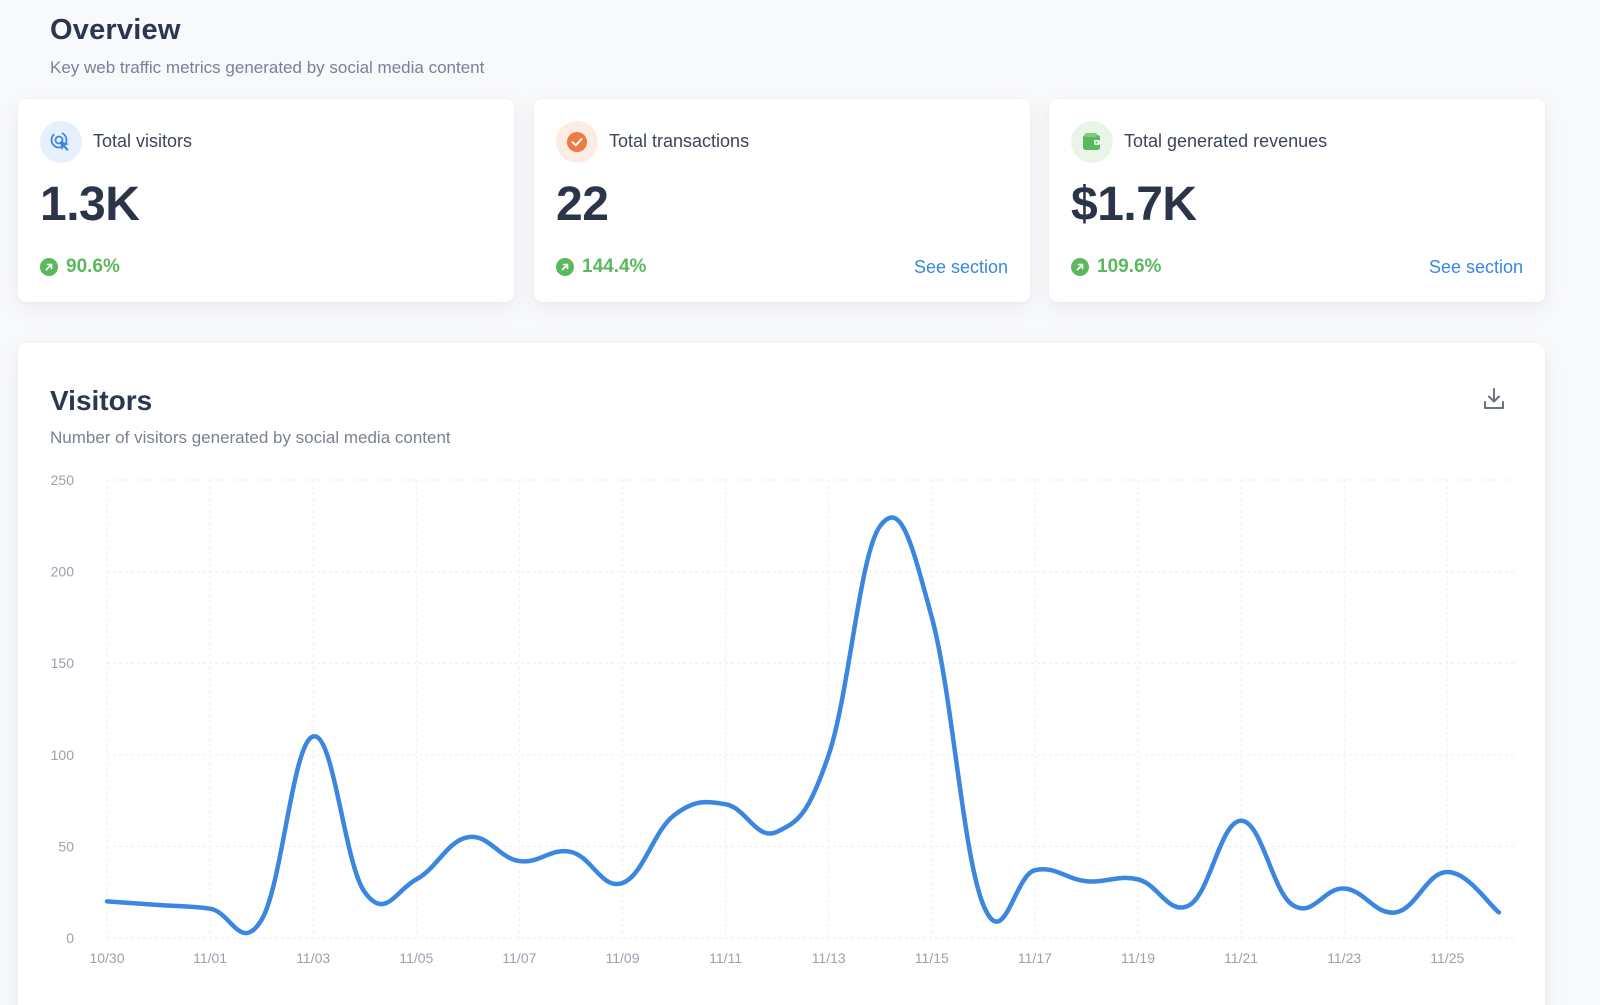 The width and height of the screenshot is (1600, 1005). What do you see at coordinates (582, 204) in the screenshot?
I see `card-value: 22` at bounding box center [582, 204].